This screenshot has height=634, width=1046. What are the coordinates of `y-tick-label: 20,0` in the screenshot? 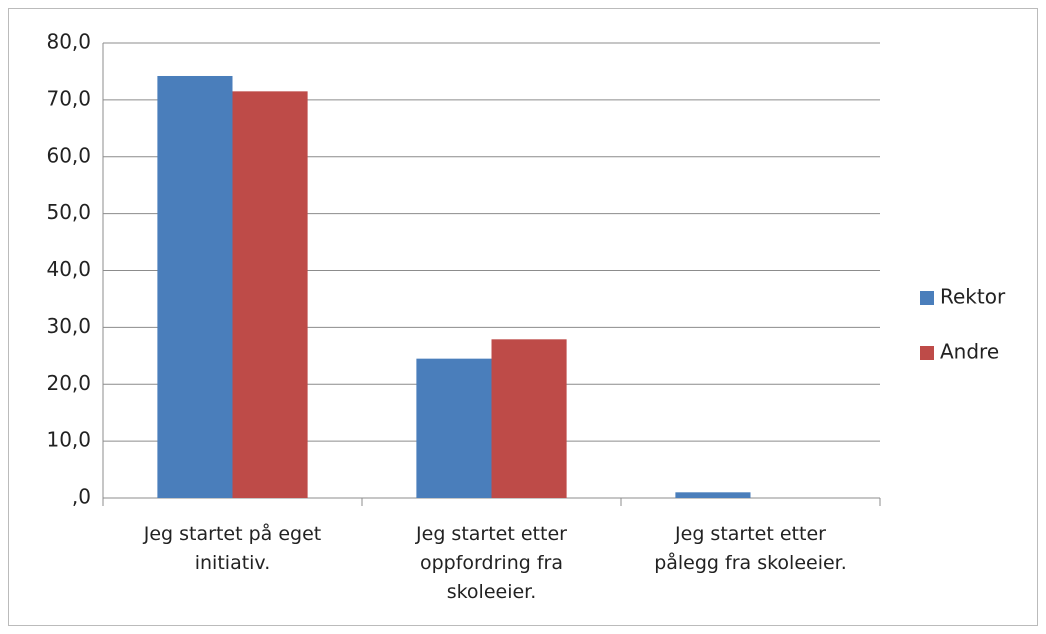 It's located at (68, 383).